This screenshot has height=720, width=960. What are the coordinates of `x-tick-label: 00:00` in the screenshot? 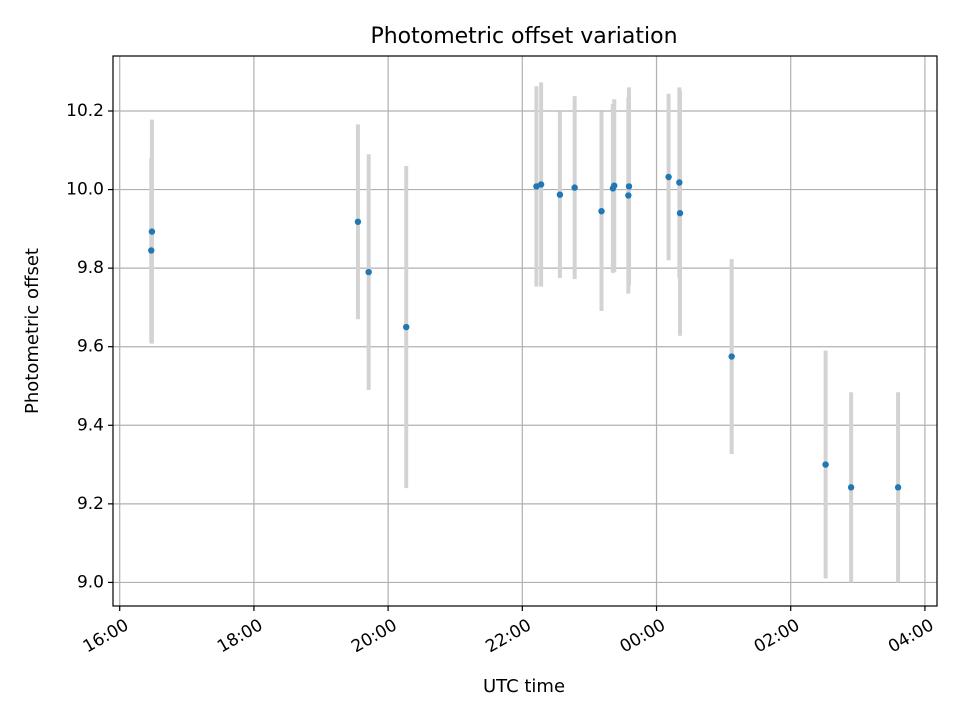 It's located at (643, 636).